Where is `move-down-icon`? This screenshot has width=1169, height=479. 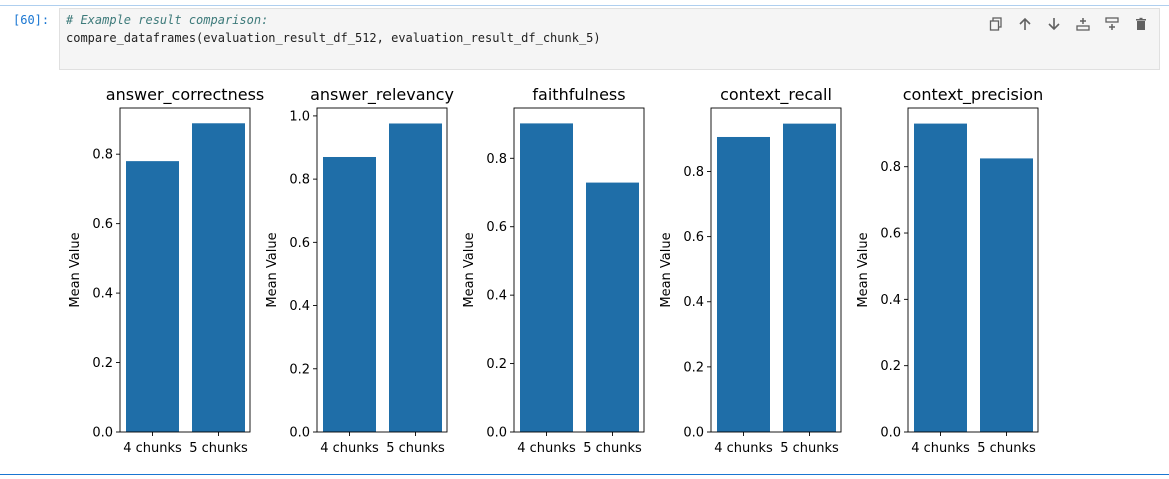 move-down-icon is located at coordinates (1053, 24).